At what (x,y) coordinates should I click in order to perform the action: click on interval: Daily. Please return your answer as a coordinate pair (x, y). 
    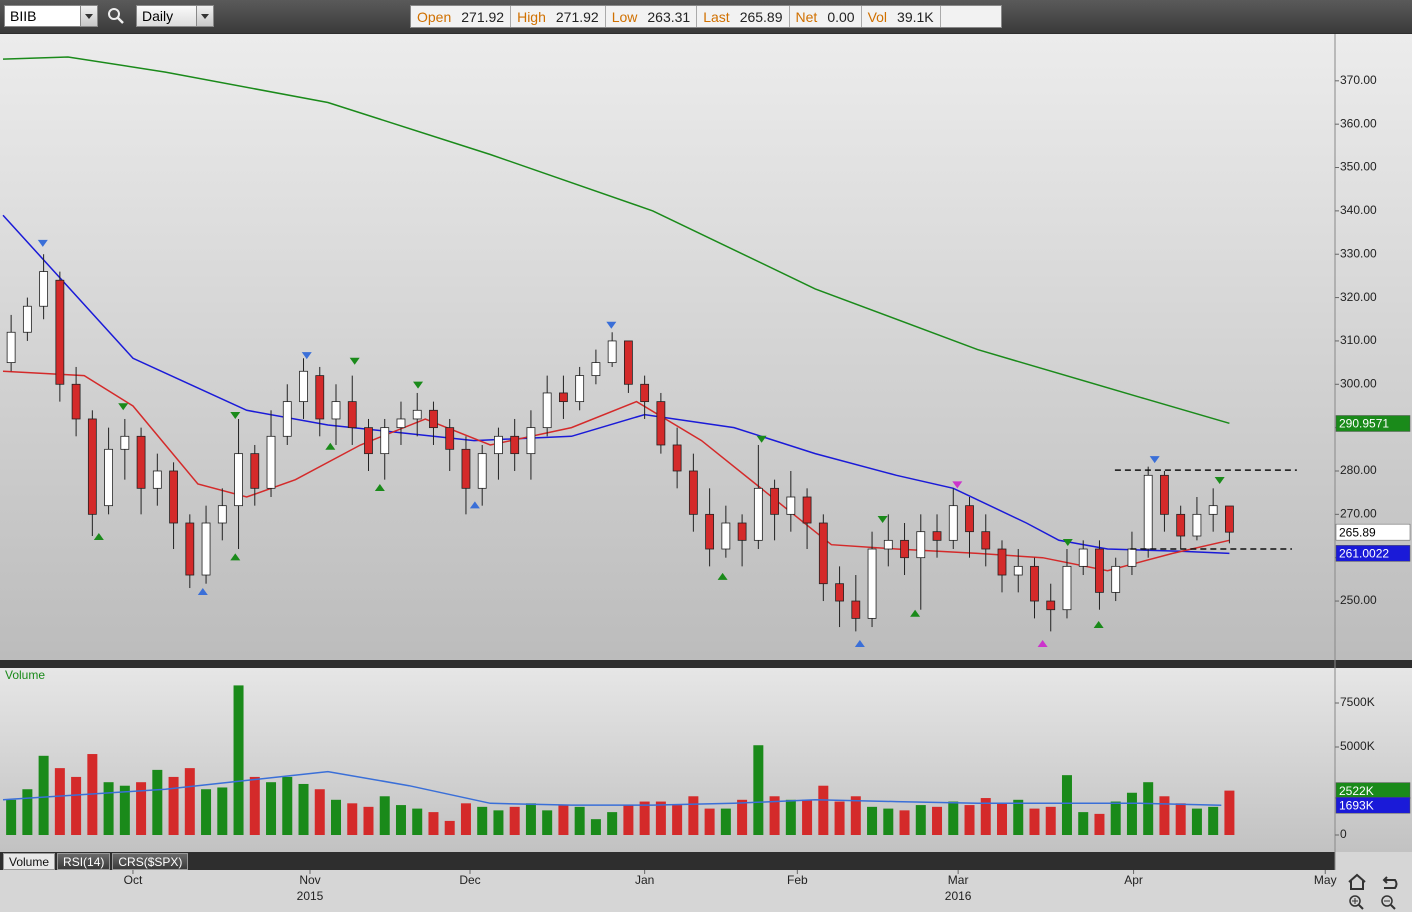
    Looking at the image, I should click on (158, 16).